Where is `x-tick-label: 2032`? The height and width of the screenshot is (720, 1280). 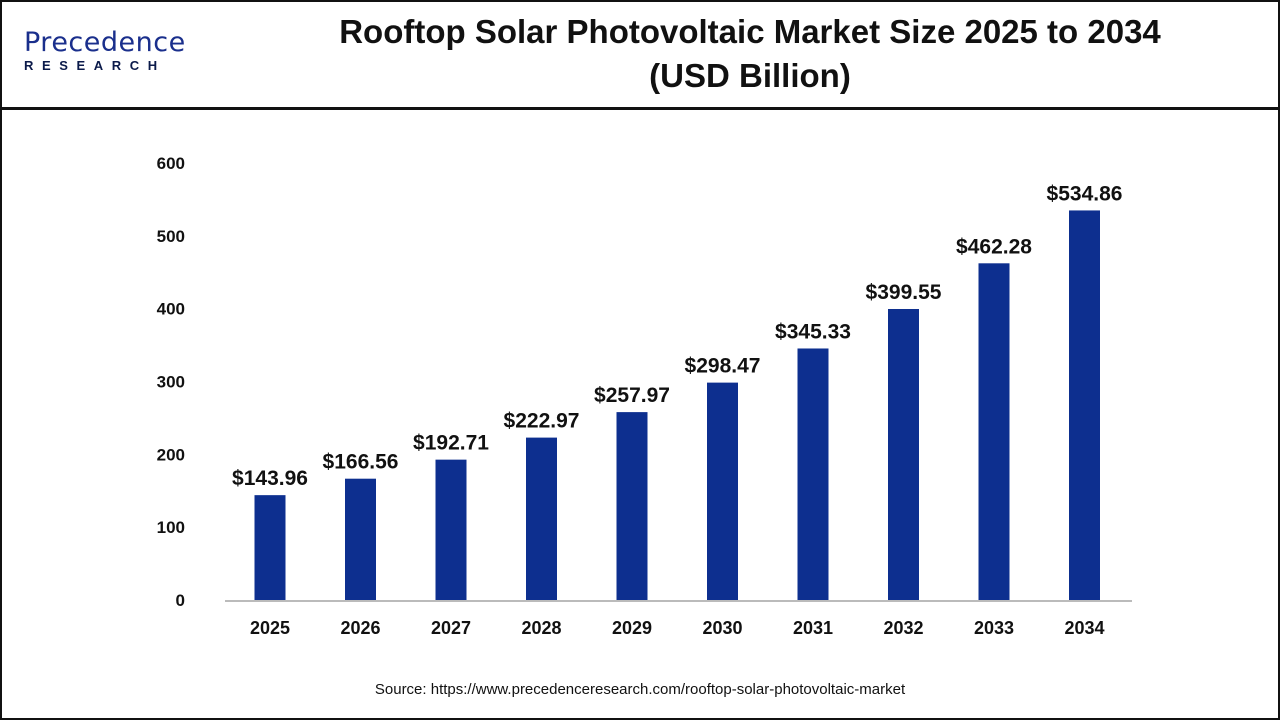 x-tick-label: 2032 is located at coordinates (903, 628).